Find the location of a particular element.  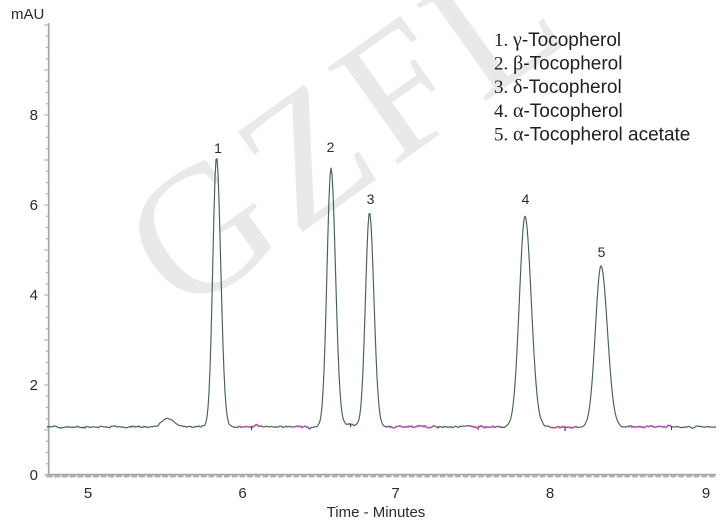

svg-text: 2. β-Tocopherol is located at coordinates (558, 64).